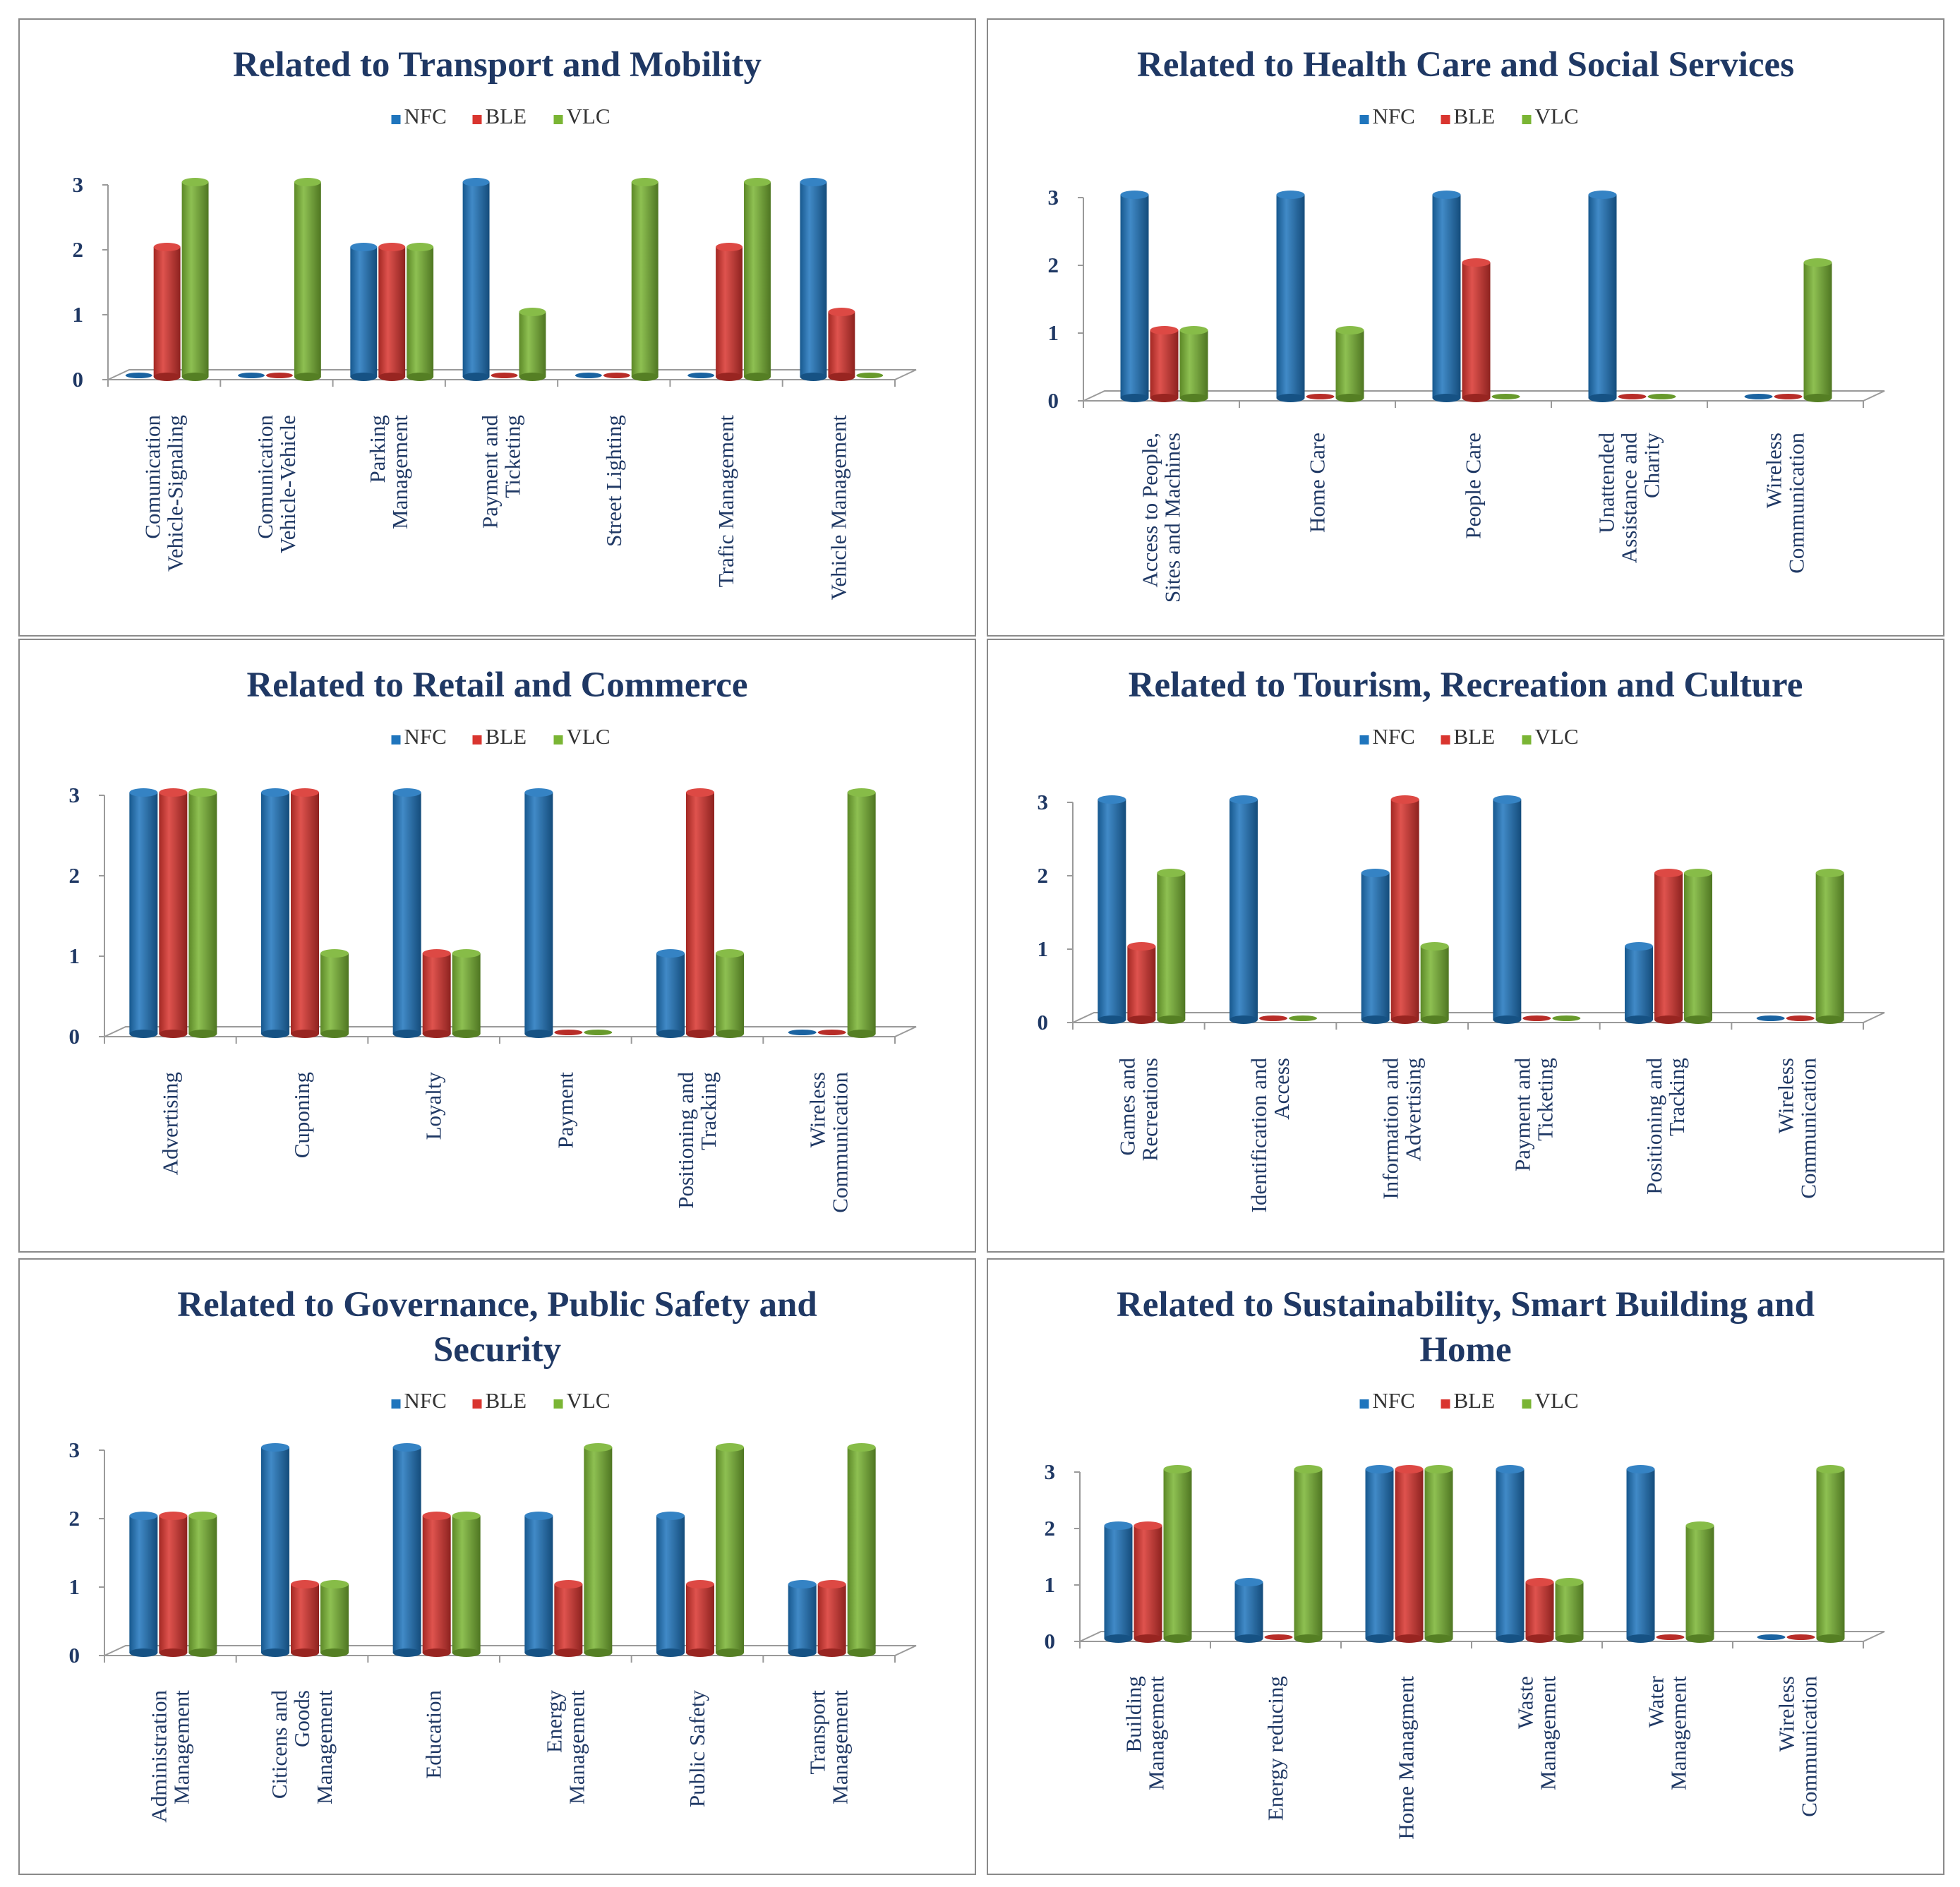 The width and height of the screenshot is (1960, 1887). What do you see at coordinates (169, 1123) in the screenshot?
I see `x-category-label: Advertising` at bounding box center [169, 1123].